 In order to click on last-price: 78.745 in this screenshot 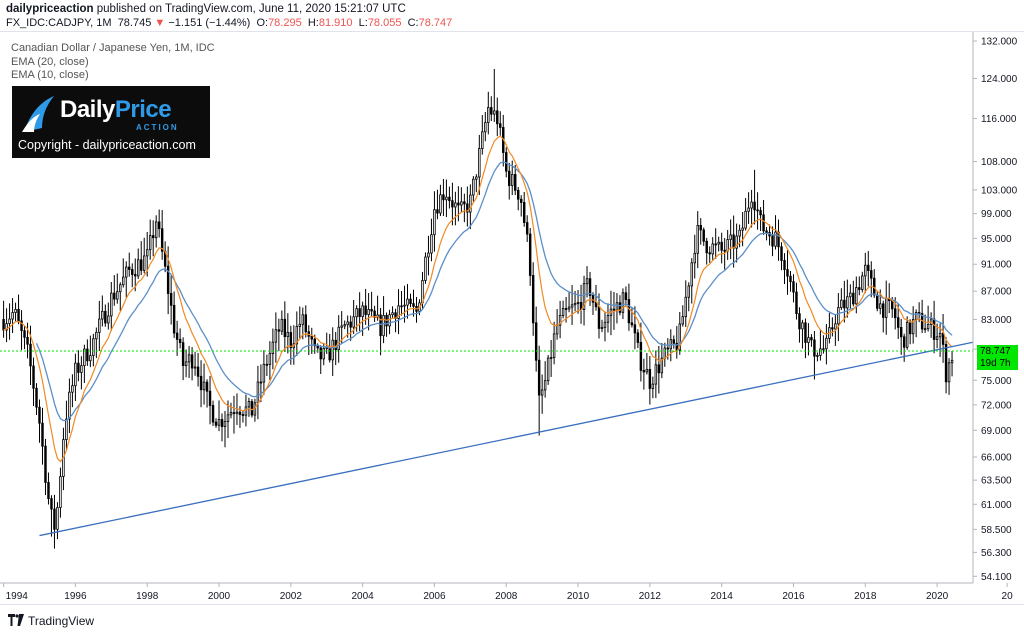, I will do `click(134, 23)`.